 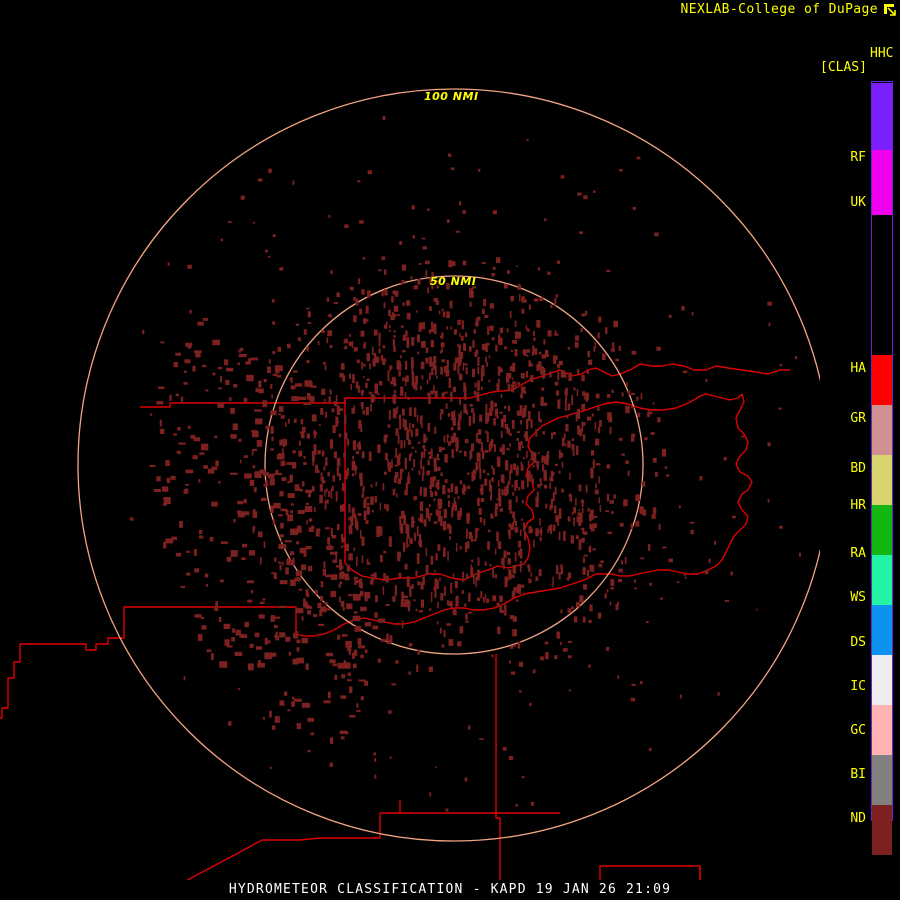 What do you see at coordinates (882, 580) in the screenshot?
I see `colorbar-band-rain` at bounding box center [882, 580].